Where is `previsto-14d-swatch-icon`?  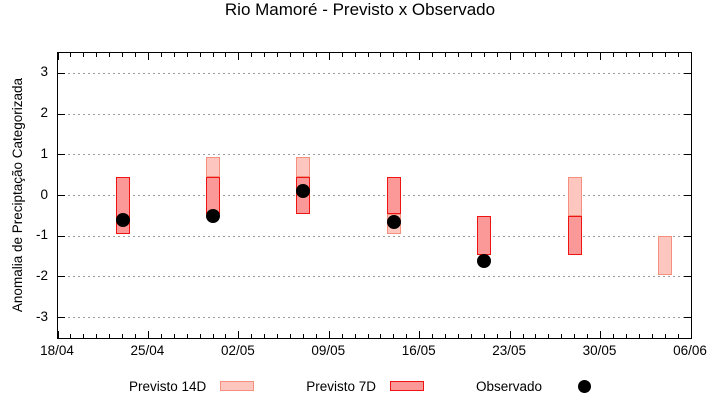
previsto-14d-swatch-icon is located at coordinates (237, 386).